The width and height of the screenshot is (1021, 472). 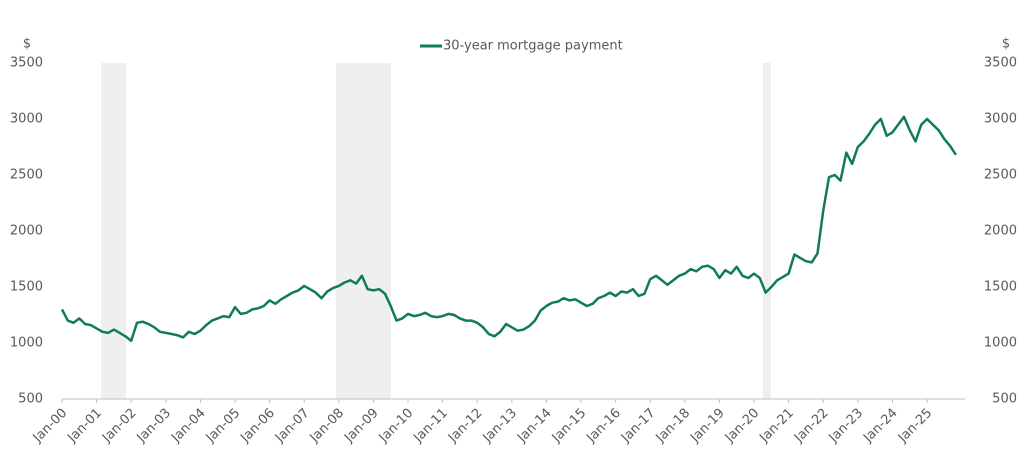 What do you see at coordinates (811, 426) in the screenshot?
I see `x-tick-label: Jan-22` at bounding box center [811, 426].